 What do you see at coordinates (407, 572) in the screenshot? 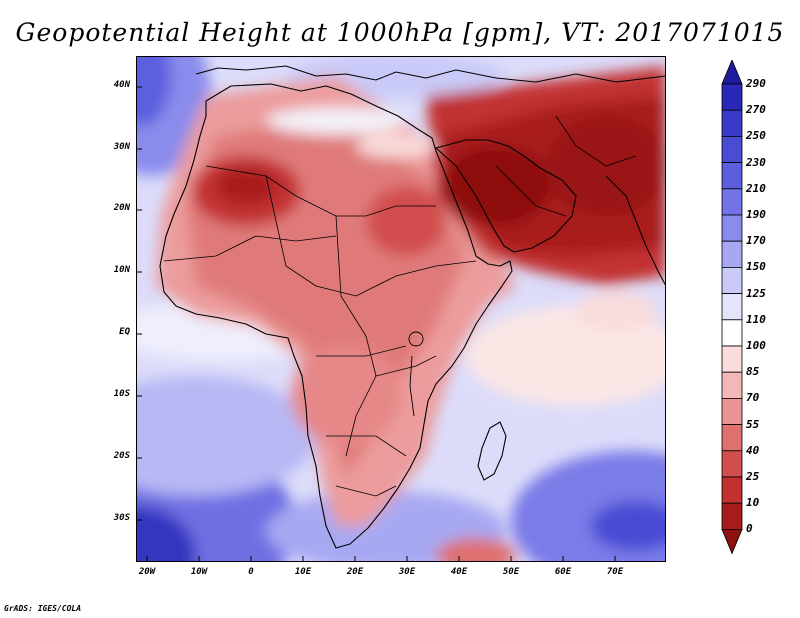
I see `lon-label: 30E` at bounding box center [407, 572].